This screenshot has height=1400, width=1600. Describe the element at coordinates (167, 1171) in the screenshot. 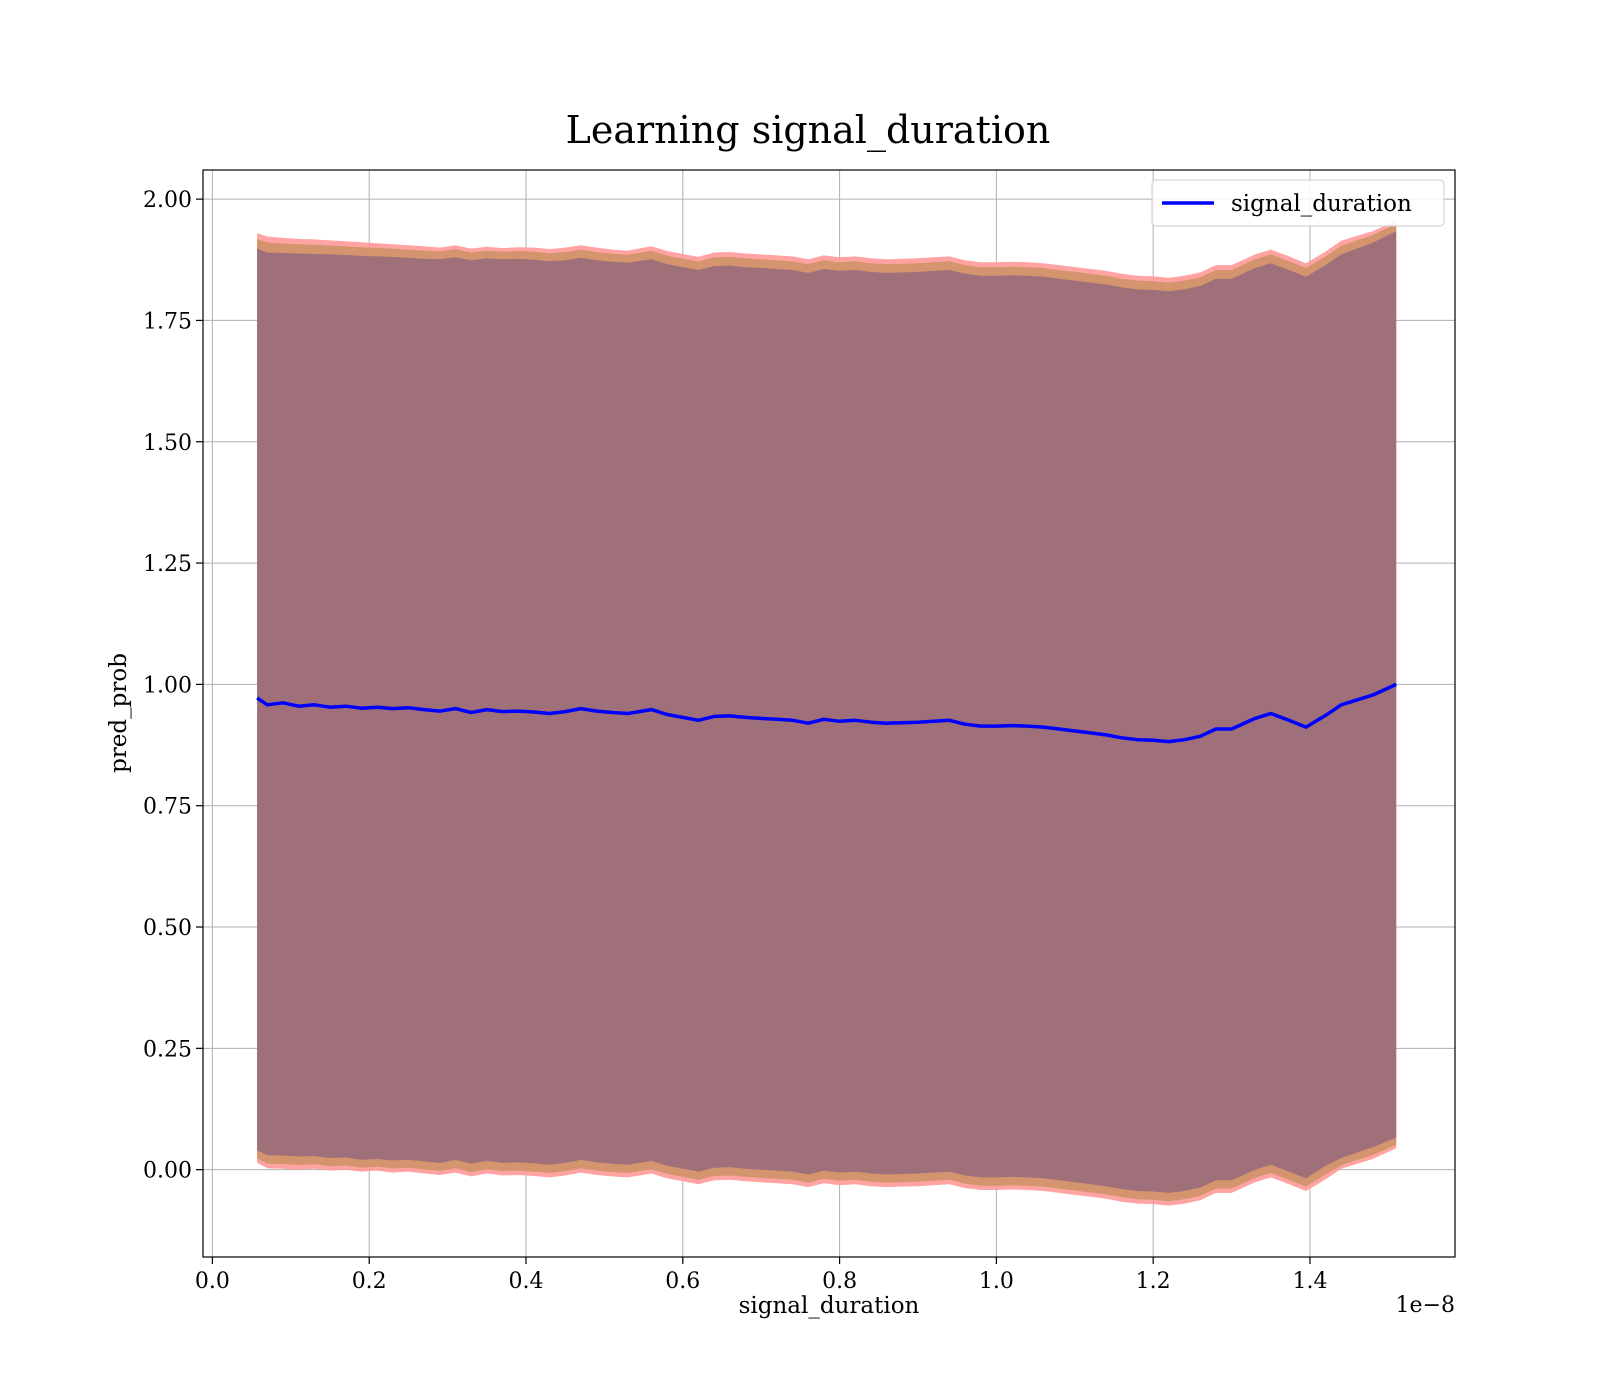

I see `y-tick-label: 0.00` at that location.